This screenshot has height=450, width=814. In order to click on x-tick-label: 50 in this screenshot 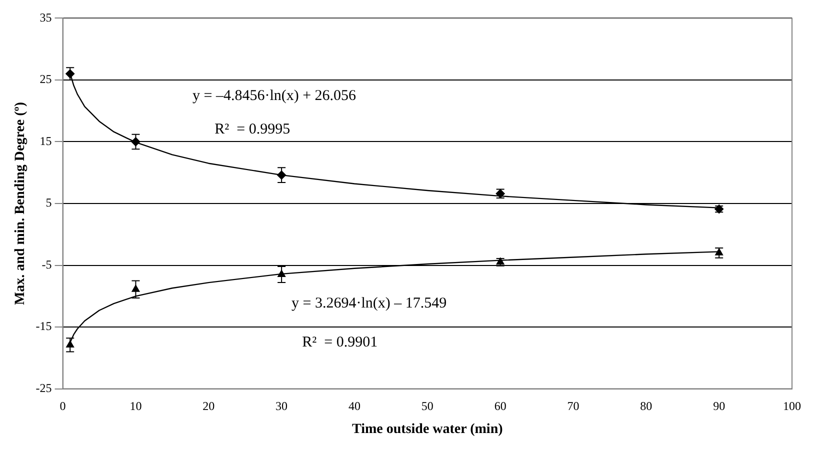, I will do `click(427, 406)`.